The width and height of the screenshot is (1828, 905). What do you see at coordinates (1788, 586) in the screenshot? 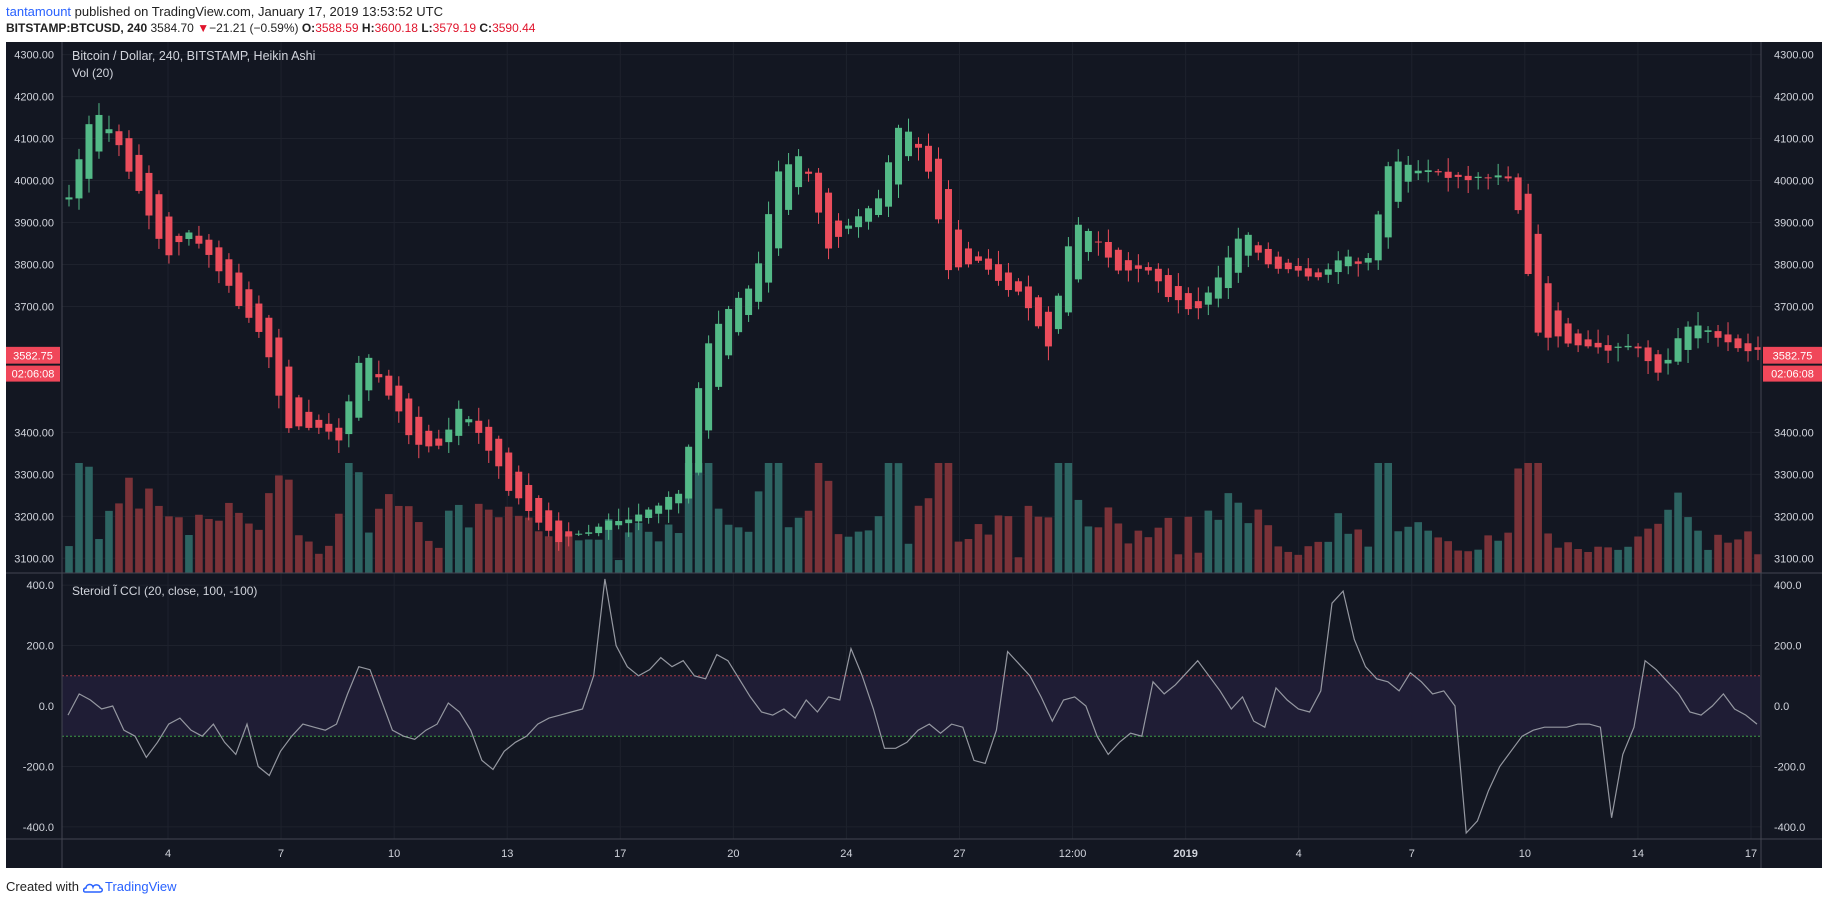
I see `cci-tick-label: 400.0` at bounding box center [1788, 586].